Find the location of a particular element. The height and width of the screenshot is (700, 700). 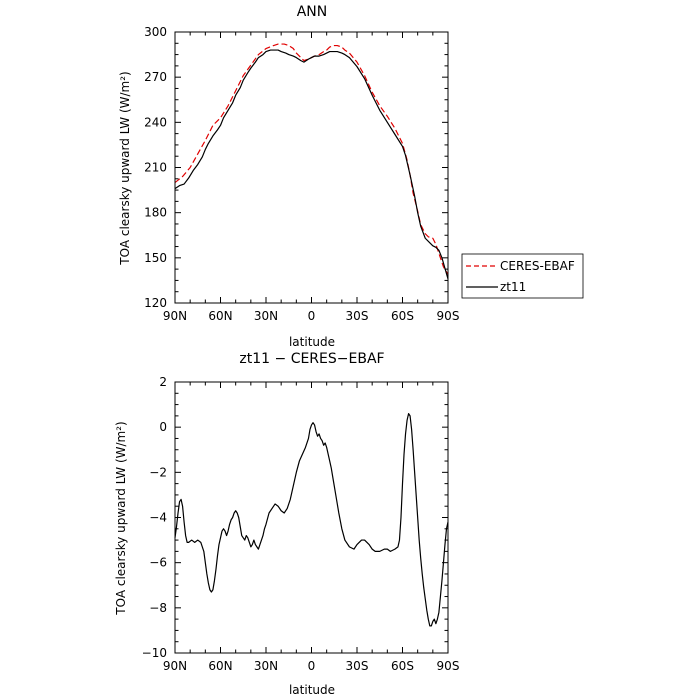

y-tick-label: −2 is located at coordinates (158, 472).